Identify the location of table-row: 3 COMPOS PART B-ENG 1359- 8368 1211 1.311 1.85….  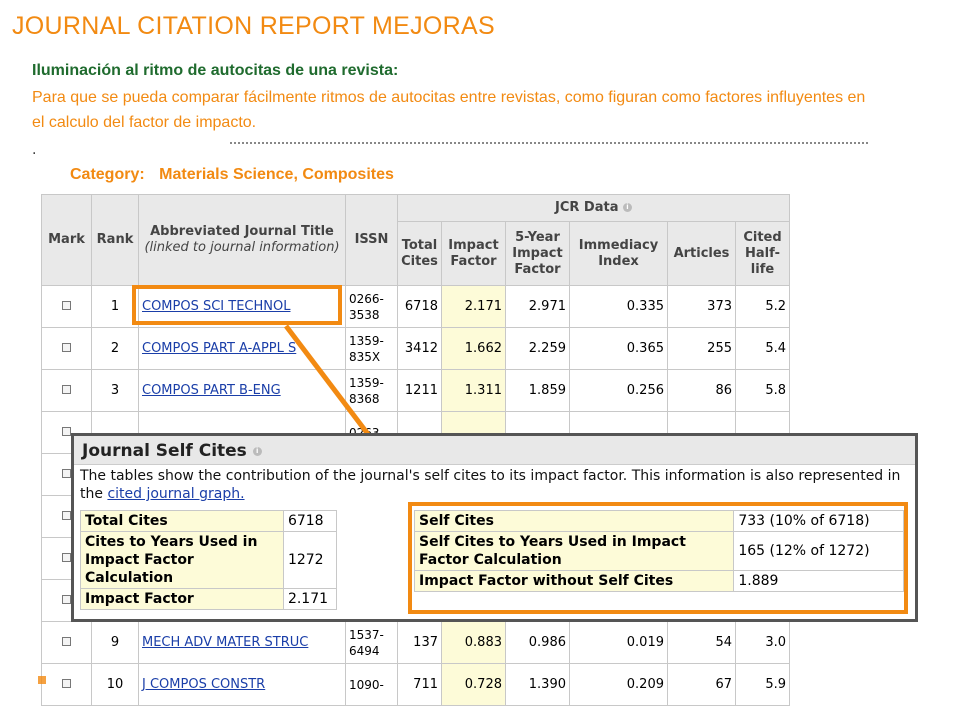
(415, 390).